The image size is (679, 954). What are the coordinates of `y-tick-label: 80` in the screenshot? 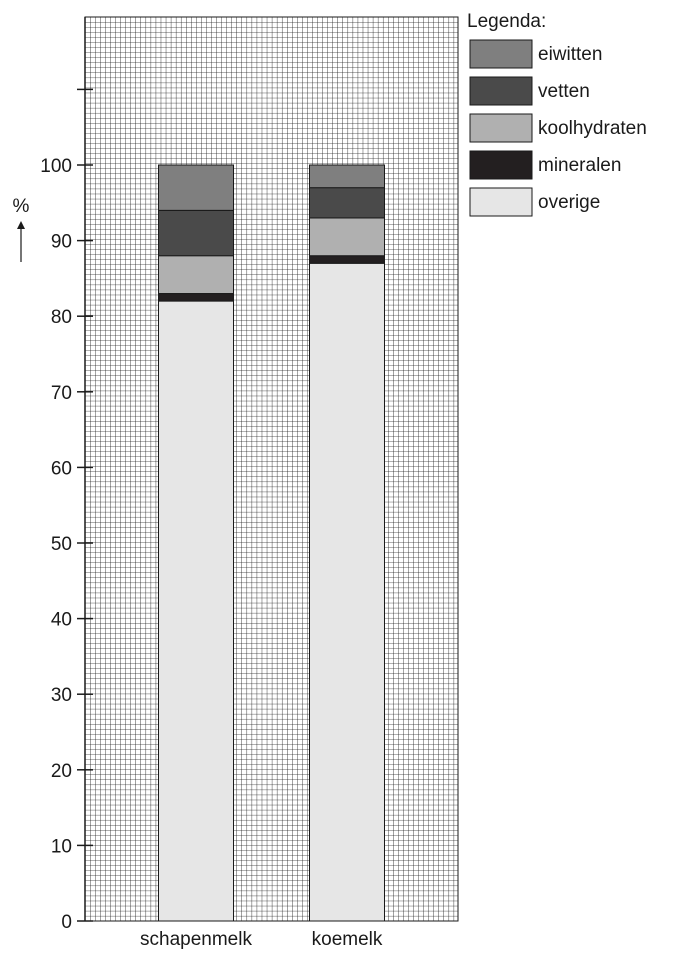 It's located at (61, 317).